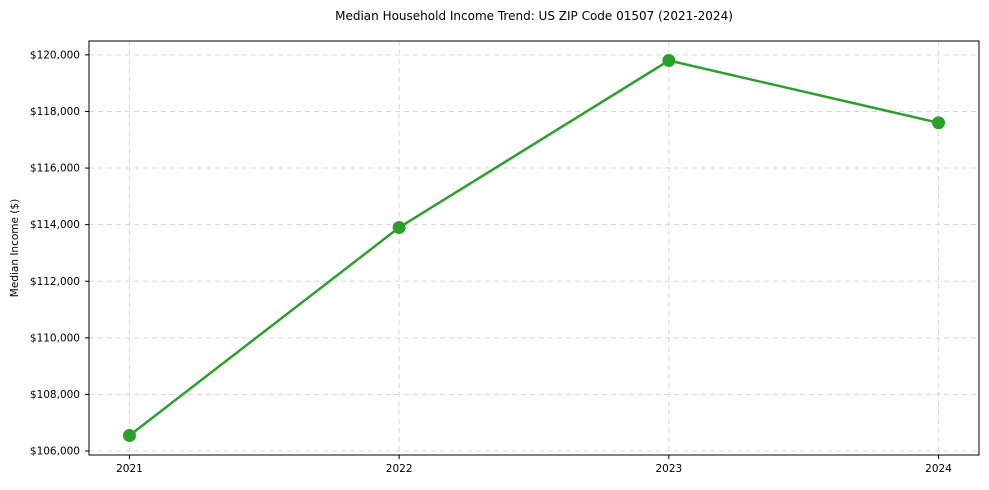 The image size is (989, 490). Describe the element at coordinates (55, 452) in the screenshot. I see `y-tick-label: $106,000` at that location.